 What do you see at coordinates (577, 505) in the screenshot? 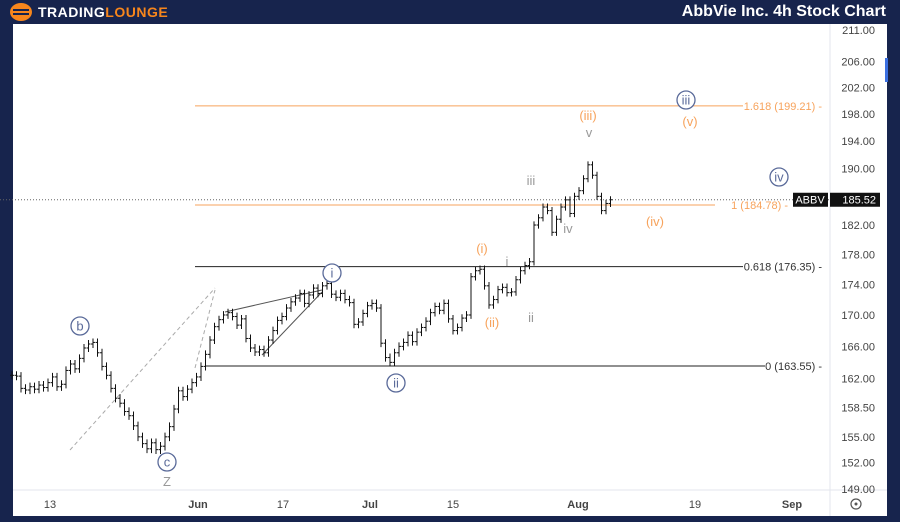
I see `time-tick: Aug` at bounding box center [577, 505].